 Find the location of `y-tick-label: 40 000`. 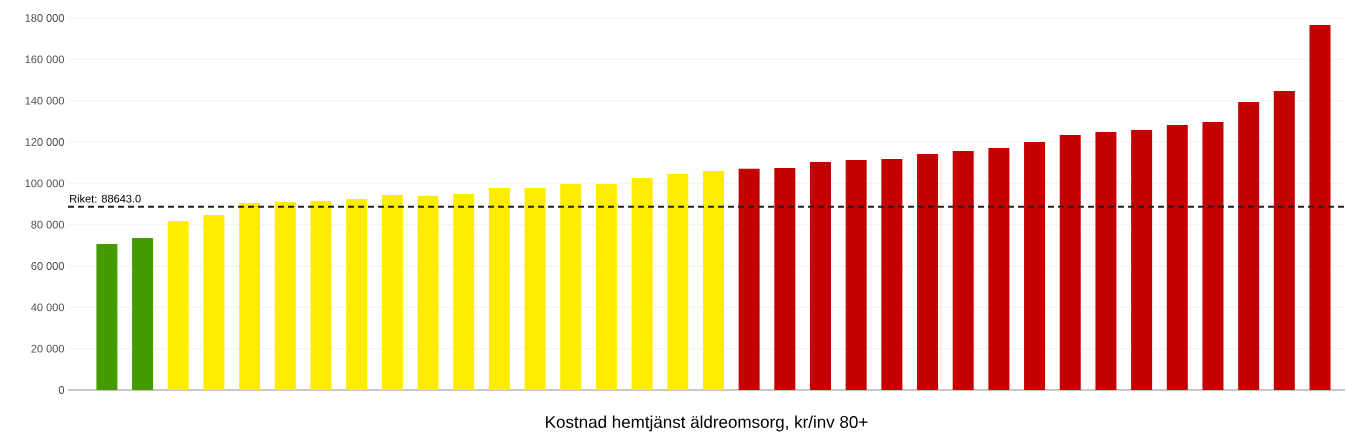

y-tick-label: 40 000 is located at coordinates (48, 307).